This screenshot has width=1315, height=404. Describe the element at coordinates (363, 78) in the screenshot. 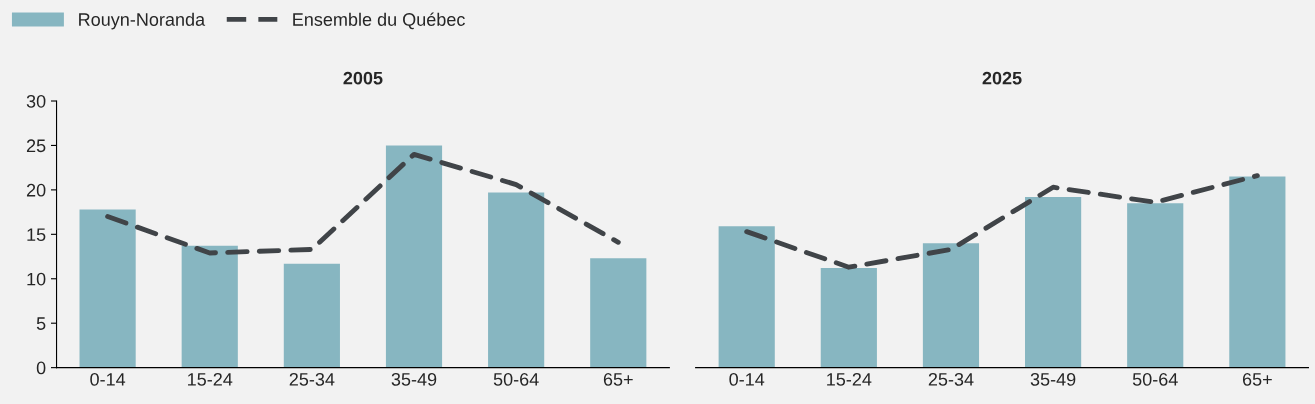

I see `chart-title: 2005` at that location.